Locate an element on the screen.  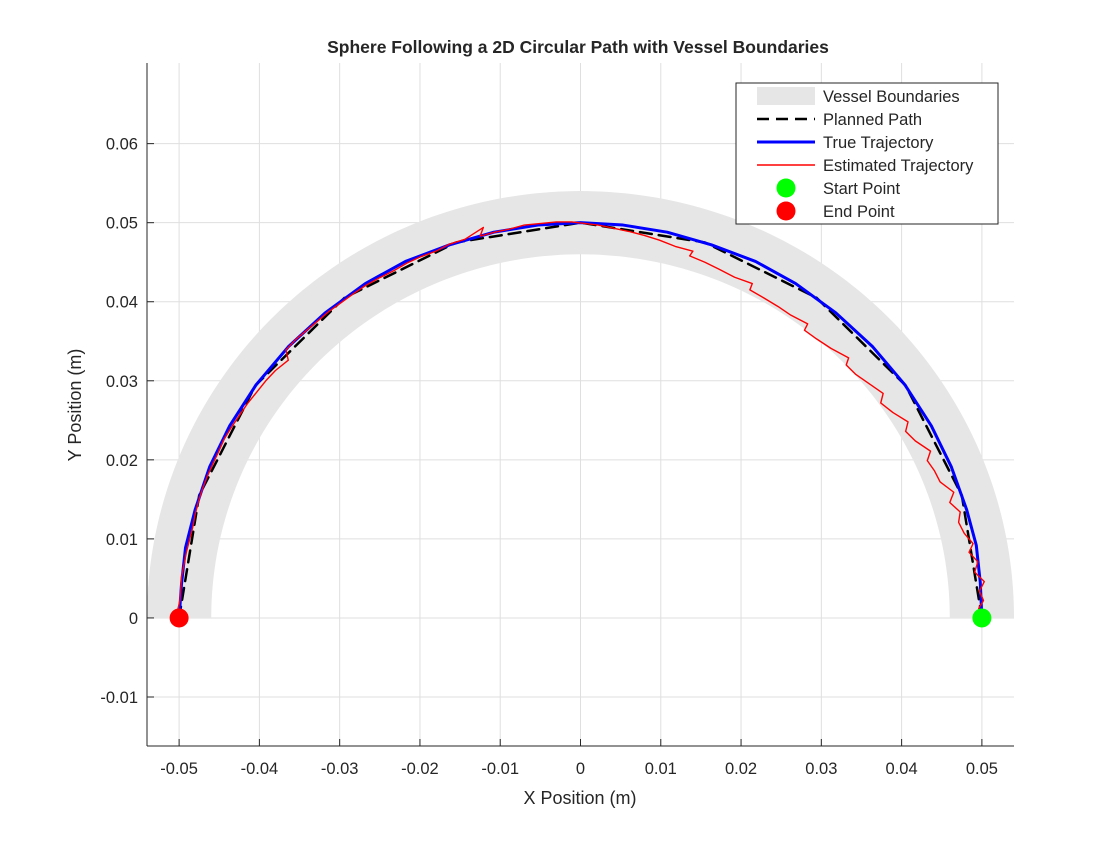
x-axis-label: X Position (m) is located at coordinates (579, 798).